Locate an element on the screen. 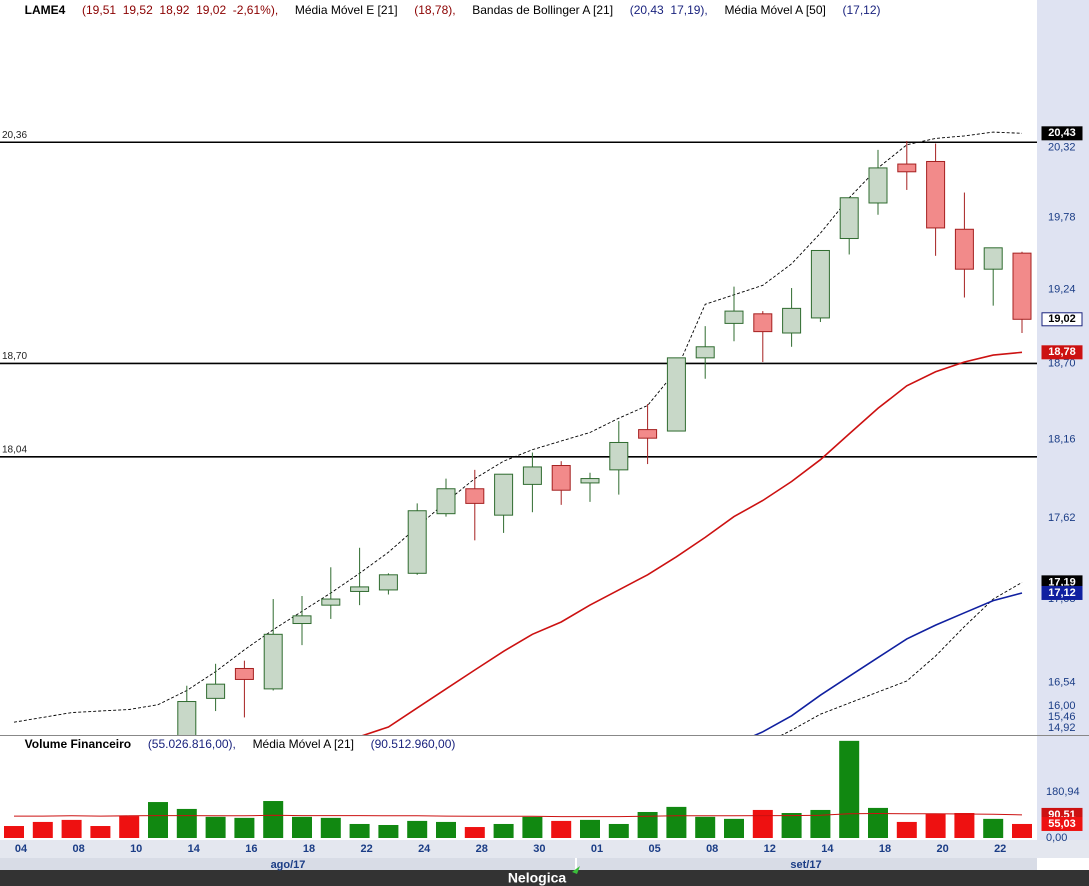 This screenshot has height=886, width=1089. header-name: Bandas de Bollinger A [21] is located at coordinates (542, 10).